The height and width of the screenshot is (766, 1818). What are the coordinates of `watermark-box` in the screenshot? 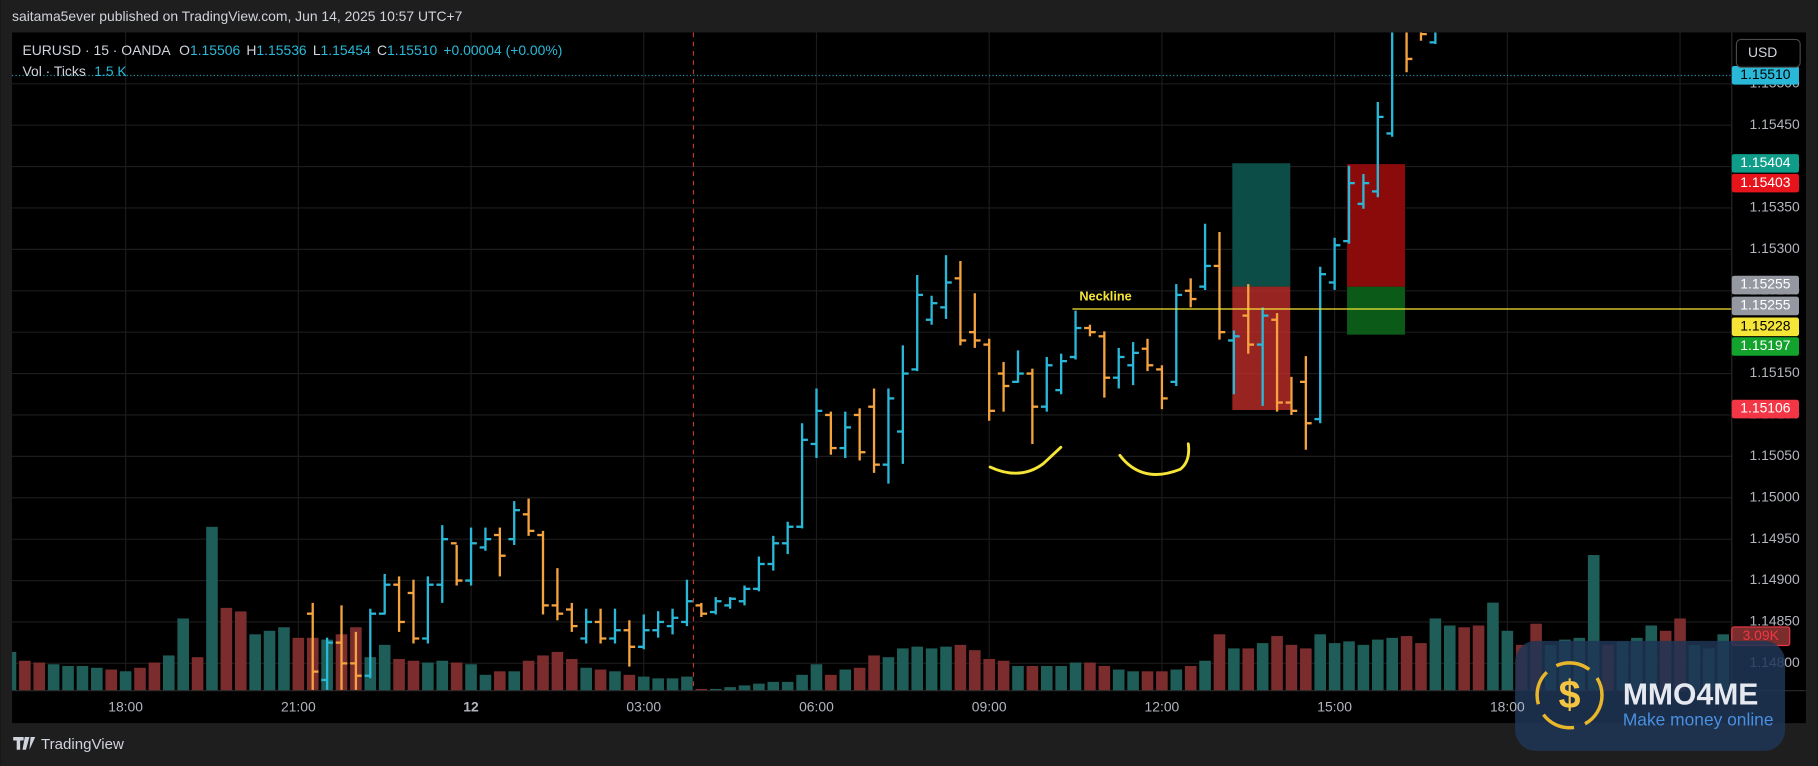 It's located at (1650, 695).